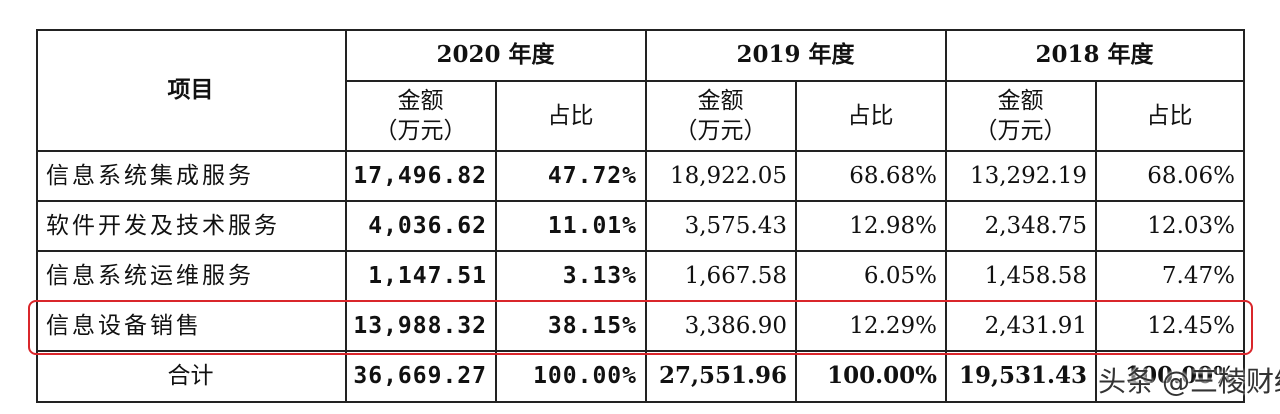  I want to click on value-cell: 17,496.82, so click(421, 176).